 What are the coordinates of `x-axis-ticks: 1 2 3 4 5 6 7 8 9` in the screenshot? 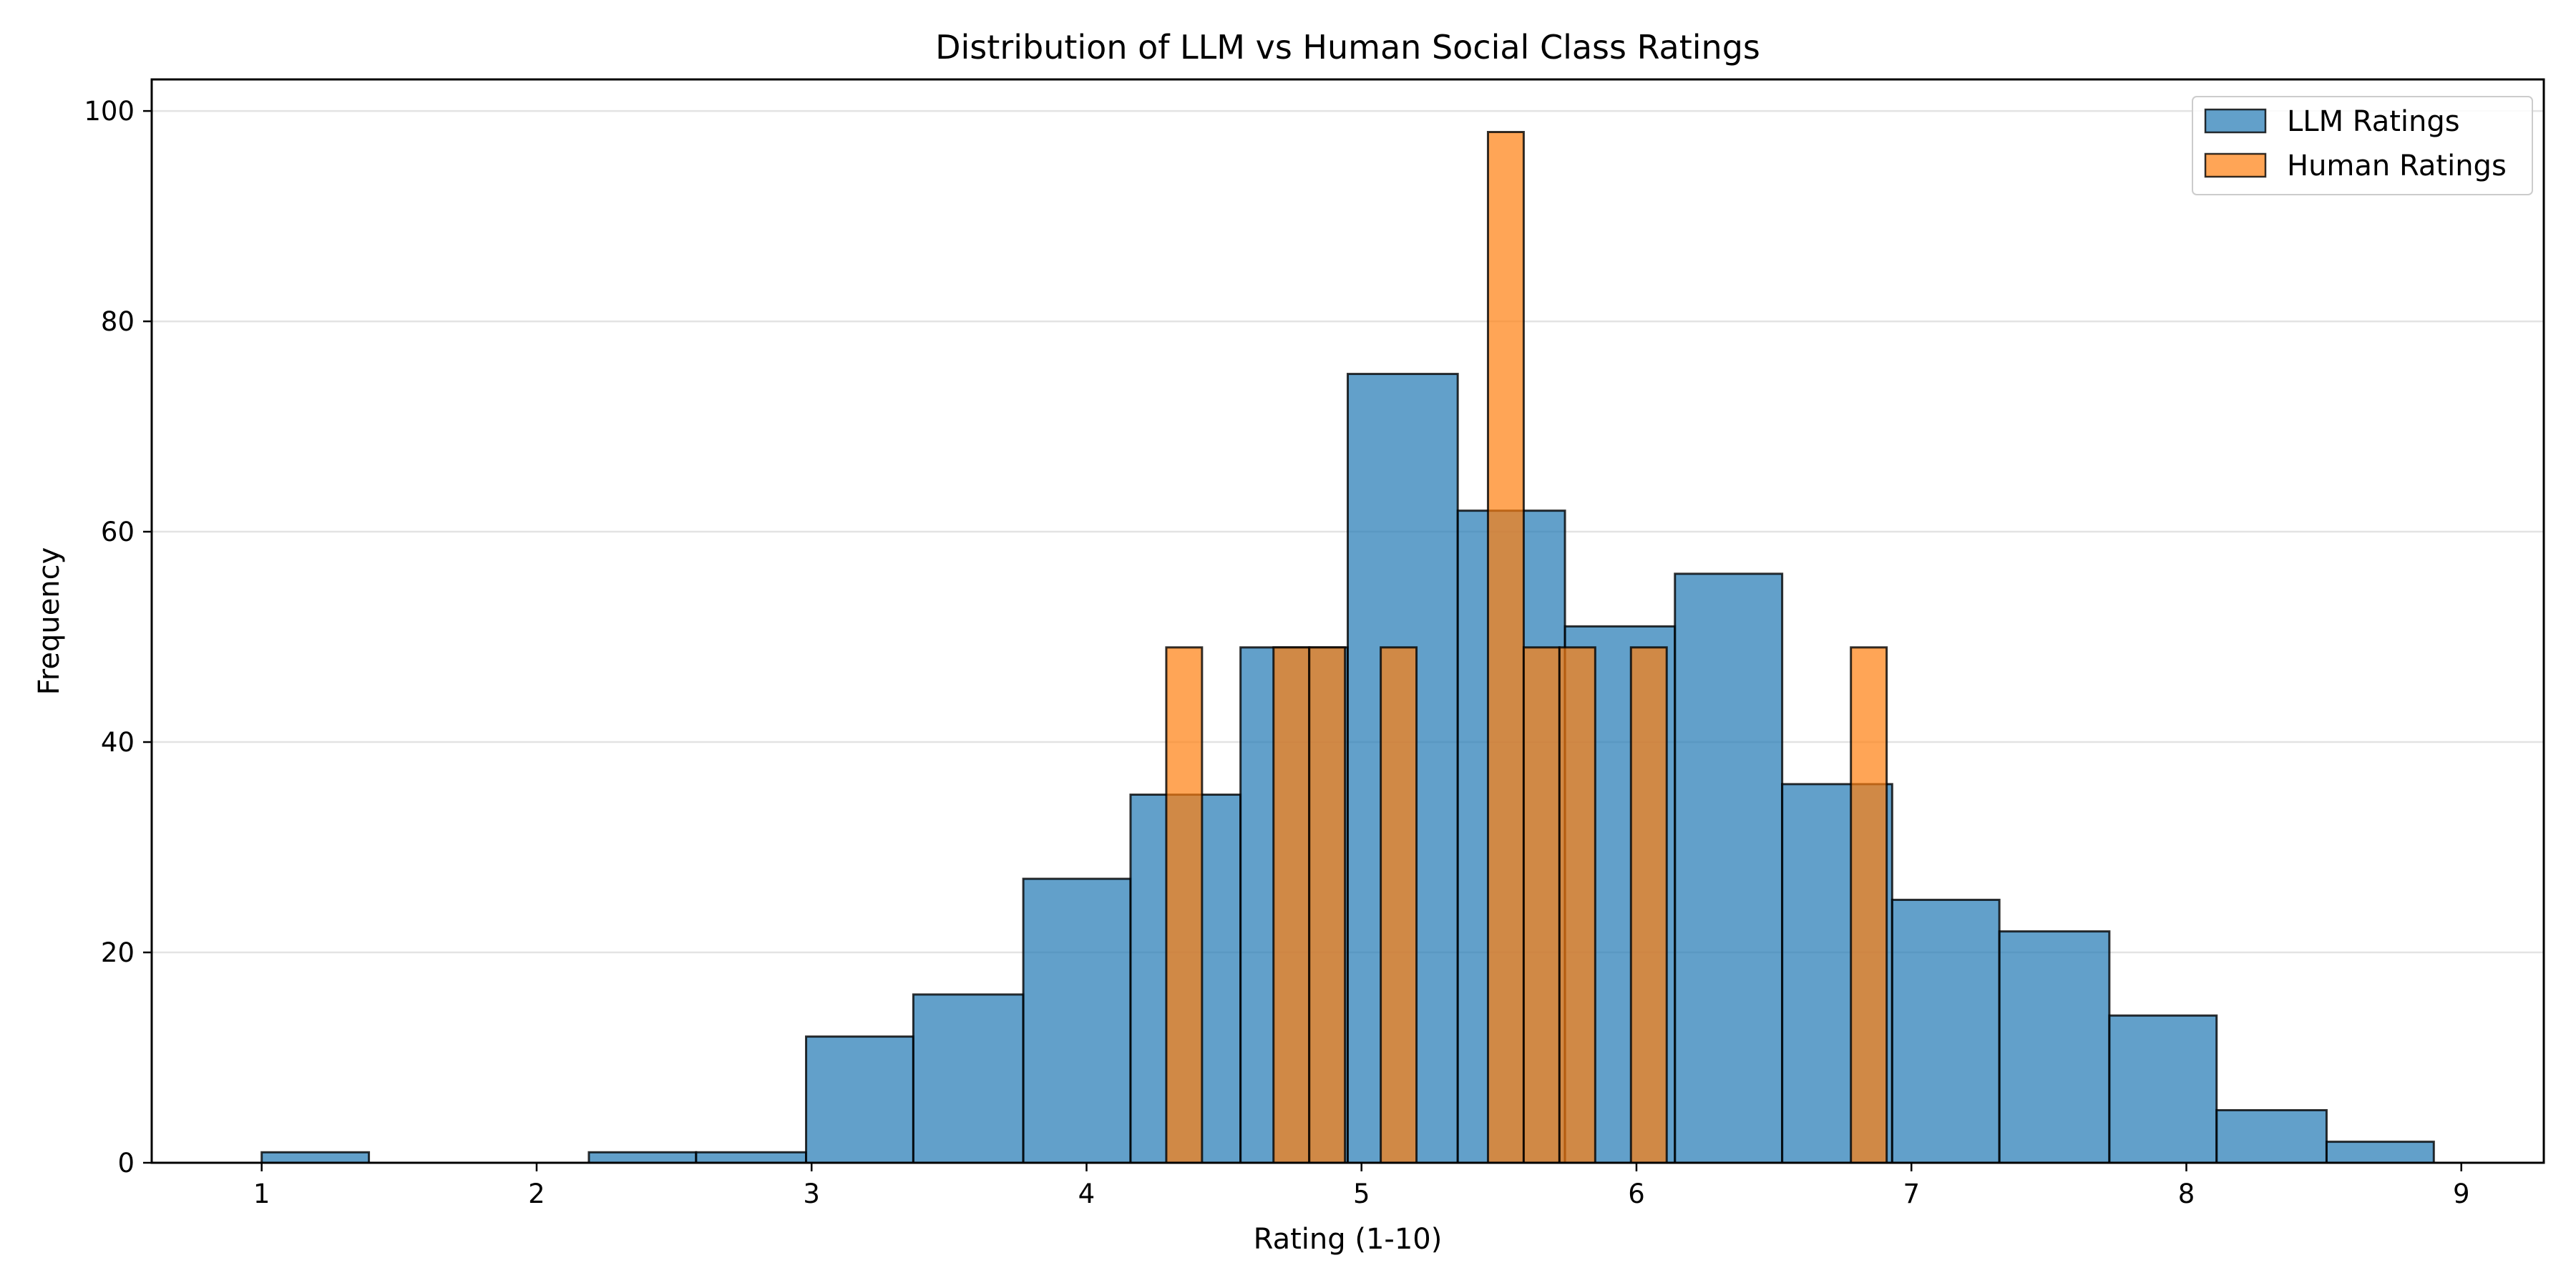 It's located at (1361, 1186).